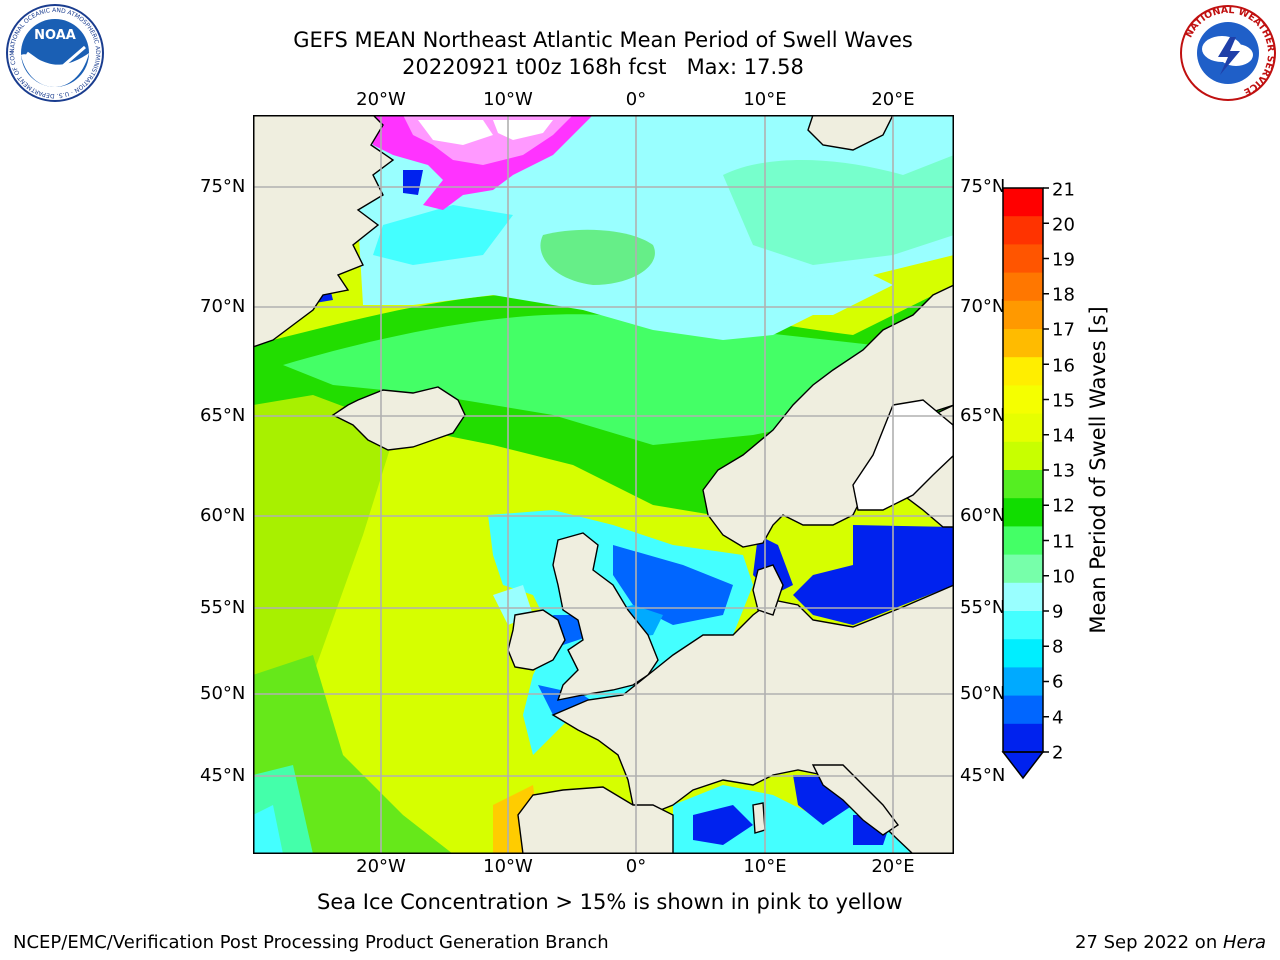 This screenshot has width=1280, height=960. I want to click on lon-label-top: 20°W, so click(381, 99).